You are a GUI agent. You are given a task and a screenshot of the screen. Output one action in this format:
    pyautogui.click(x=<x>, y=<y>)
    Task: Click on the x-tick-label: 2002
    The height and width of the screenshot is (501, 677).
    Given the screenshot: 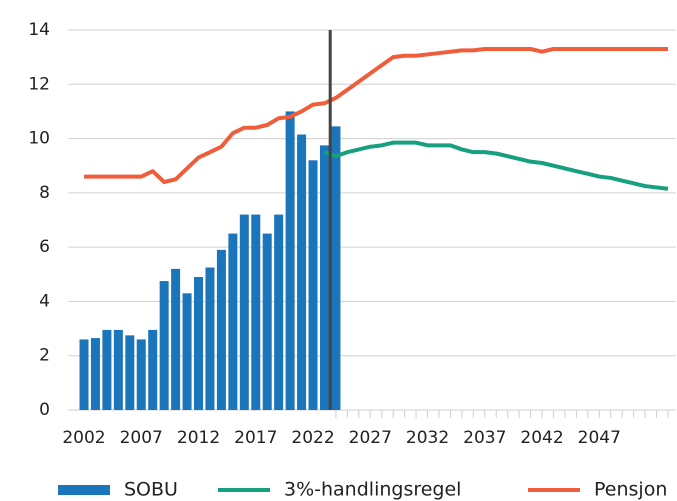 What is the action you would take?
    pyautogui.click(x=83, y=438)
    